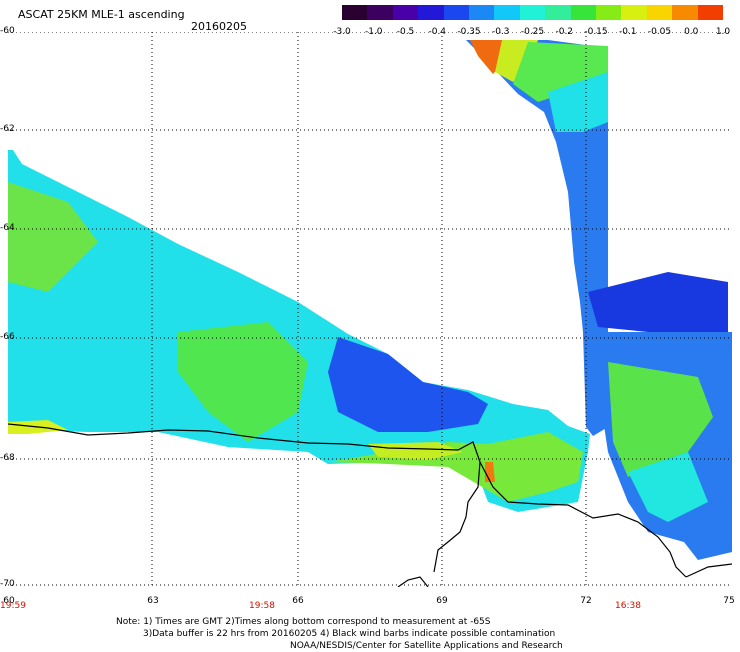 Image resolution: width=740 pixels, height=652 pixels. Describe the element at coordinates (537, 238) in the screenshot. I see `swath-upper-right` at that location.